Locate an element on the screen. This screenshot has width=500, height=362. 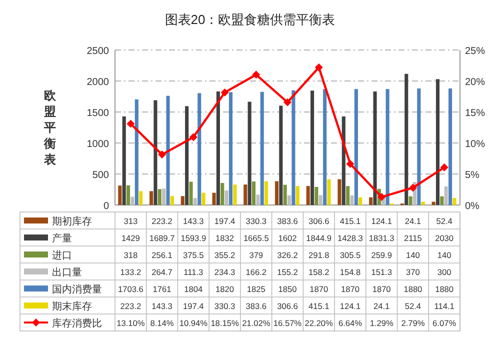
data-label: 143.3 is located at coordinates (193, 221).